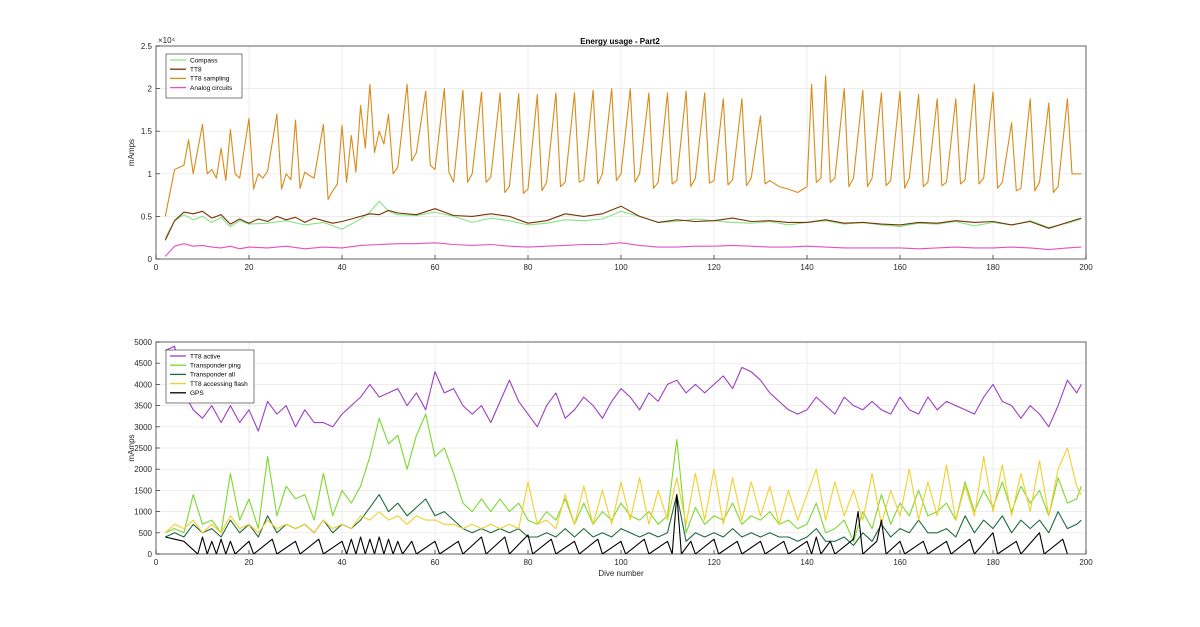  I want to click on y-tick-label: 5000, so click(143, 342).